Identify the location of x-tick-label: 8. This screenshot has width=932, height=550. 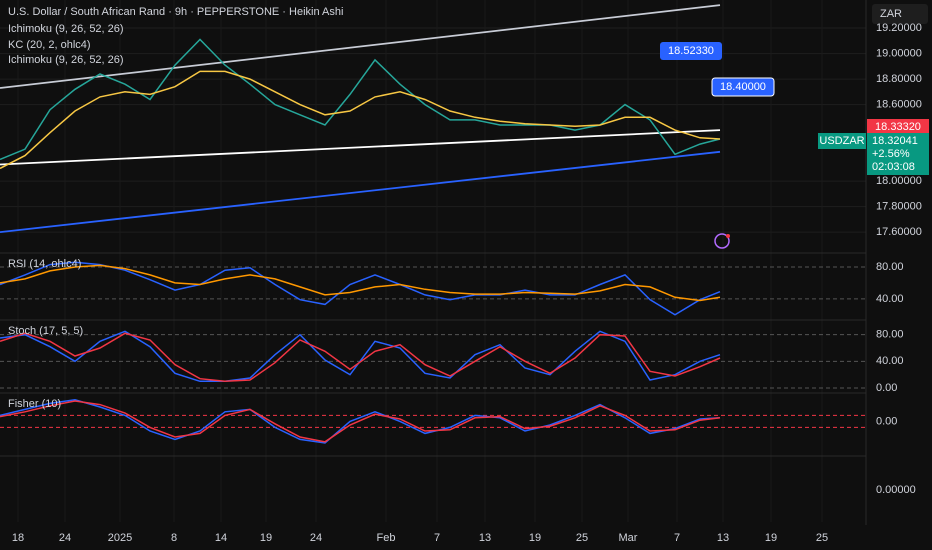
(174, 538).